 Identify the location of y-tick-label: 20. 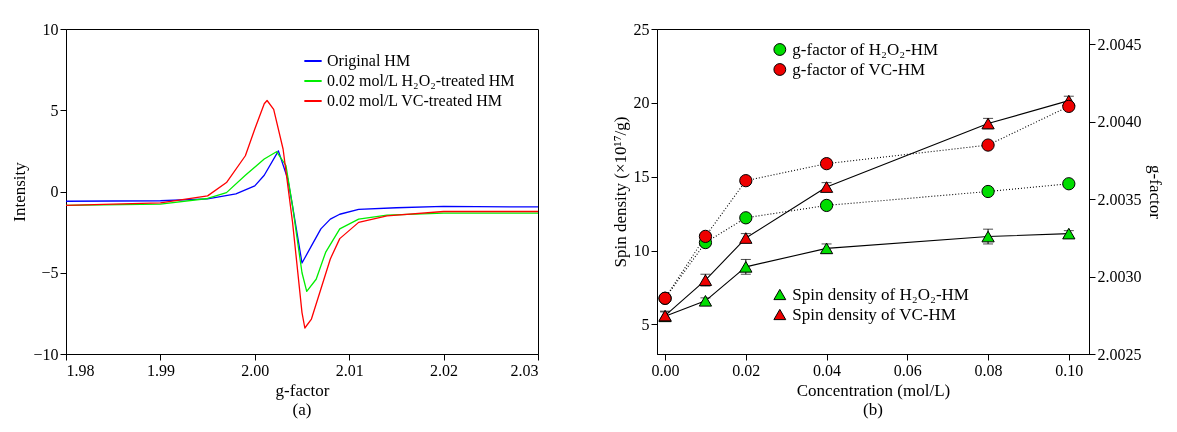
(641, 103).